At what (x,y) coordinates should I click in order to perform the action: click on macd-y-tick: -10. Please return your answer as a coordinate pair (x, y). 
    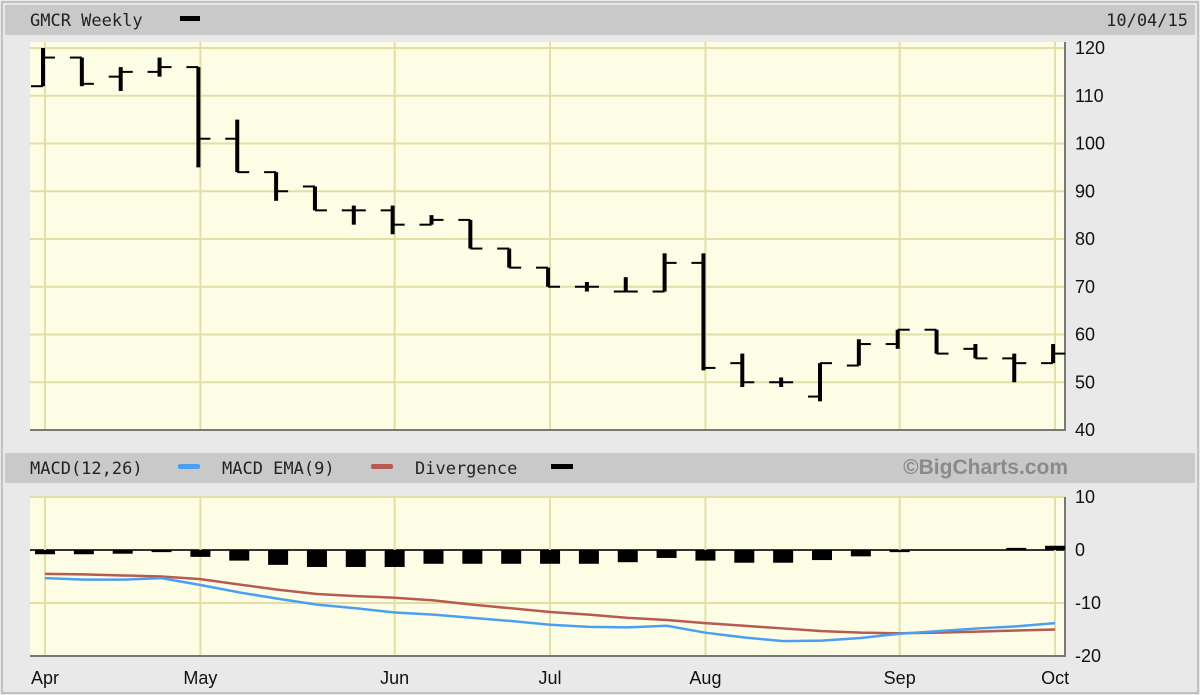
    Looking at the image, I should click on (1088, 603).